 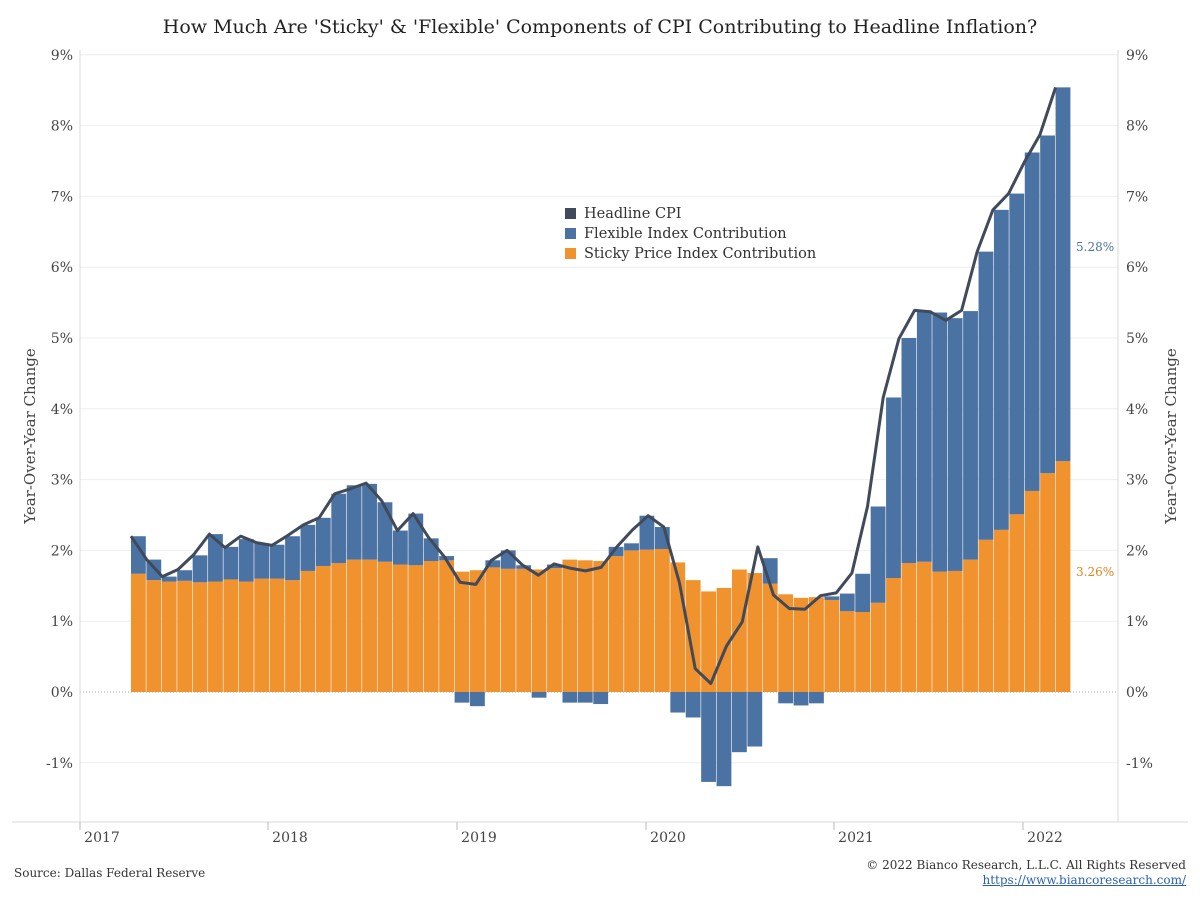 I want to click on y-tick-label-right: 1%, so click(x=1137, y=622).